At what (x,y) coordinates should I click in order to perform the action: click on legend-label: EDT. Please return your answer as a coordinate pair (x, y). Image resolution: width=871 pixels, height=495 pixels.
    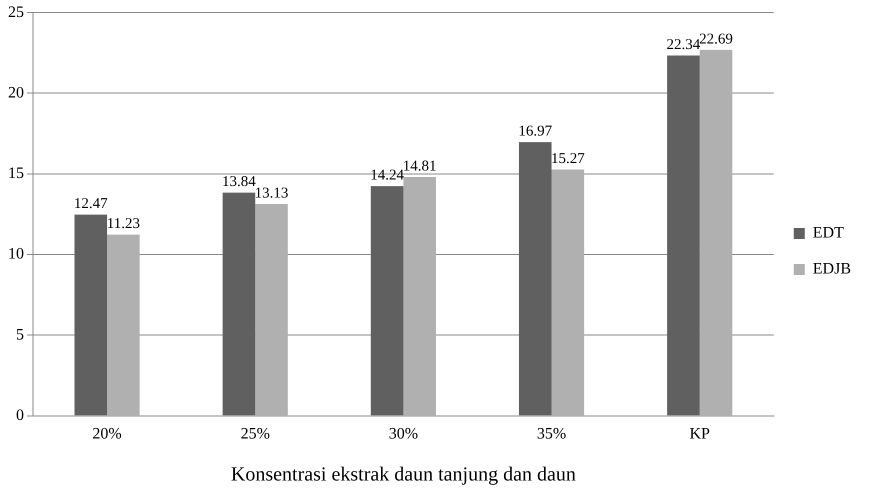
    Looking at the image, I should click on (828, 233).